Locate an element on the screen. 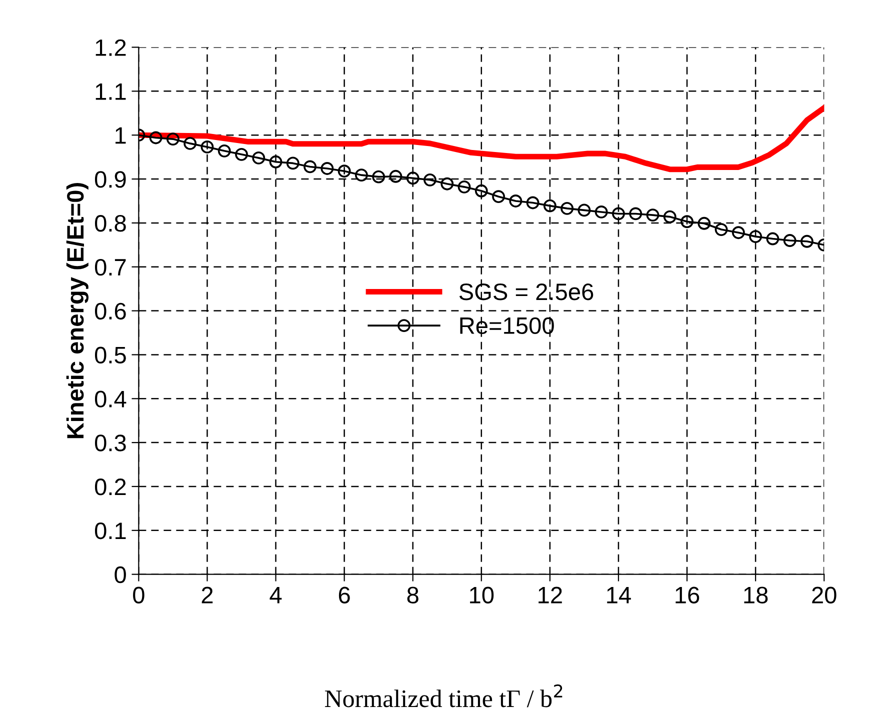 The image size is (889, 727). y-tick-label: 0.3 is located at coordinates (110, 443).